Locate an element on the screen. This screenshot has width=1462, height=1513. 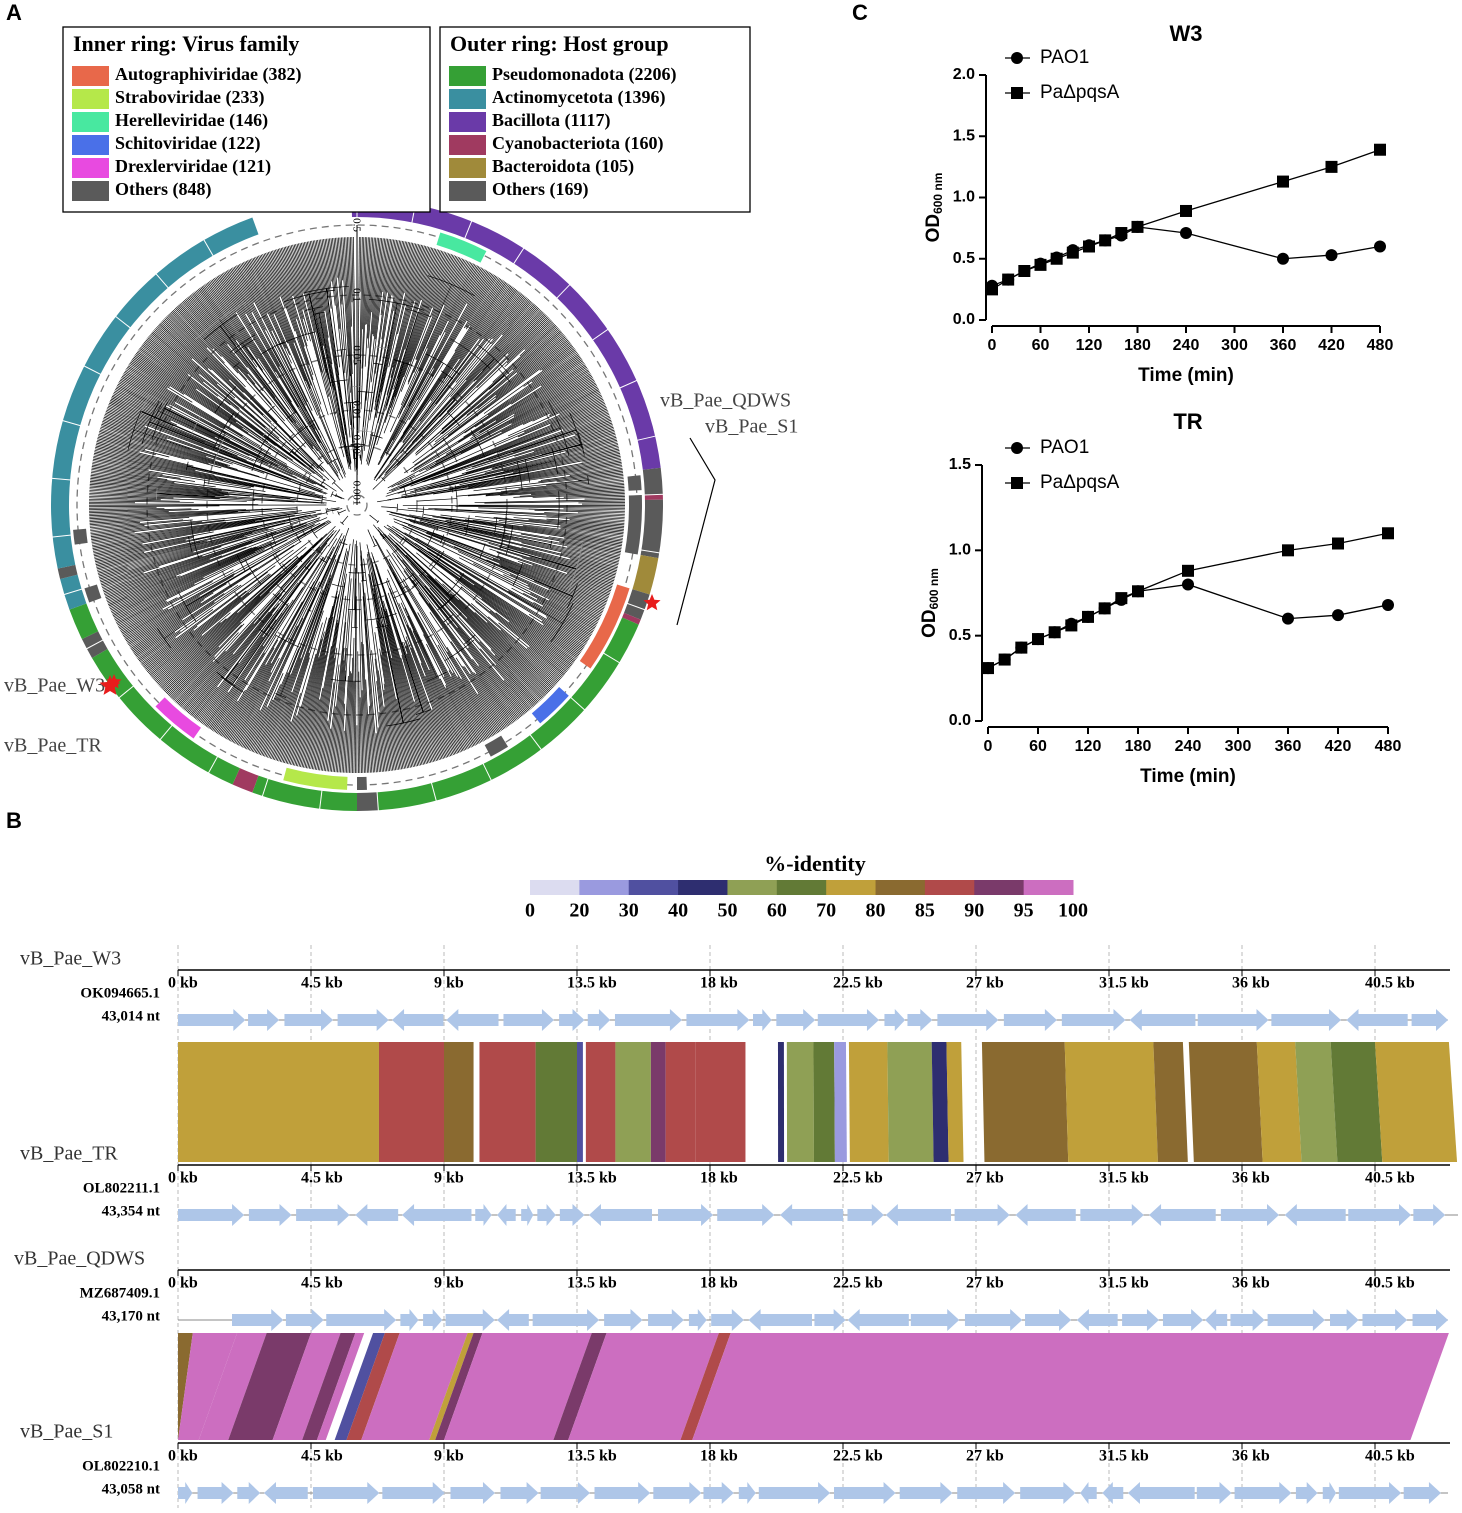
kb-tick-label: 40.5 kb is located at coordinates (1390, 983).